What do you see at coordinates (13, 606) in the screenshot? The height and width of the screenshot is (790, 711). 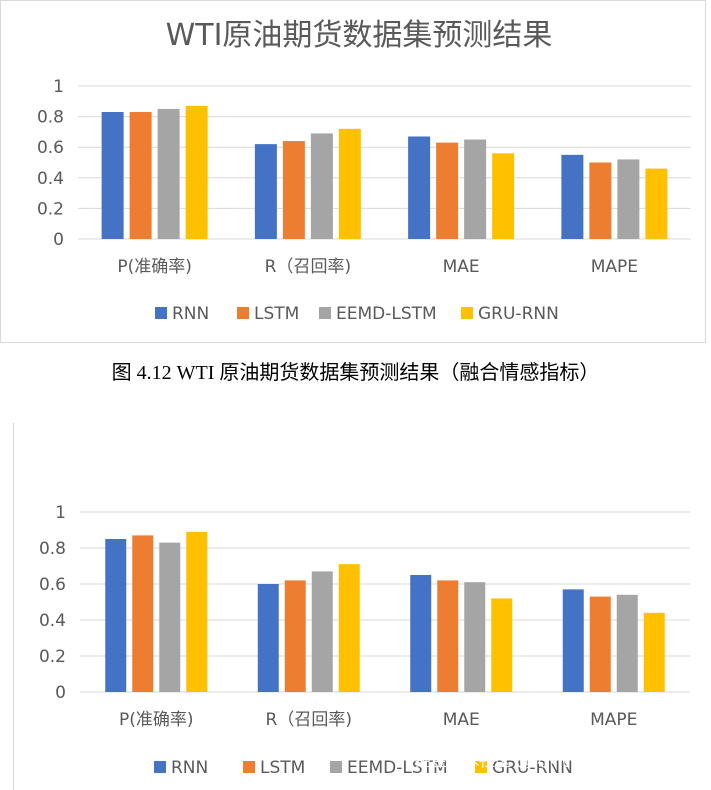 I see `chart-border` at bounding box center [13, 606].